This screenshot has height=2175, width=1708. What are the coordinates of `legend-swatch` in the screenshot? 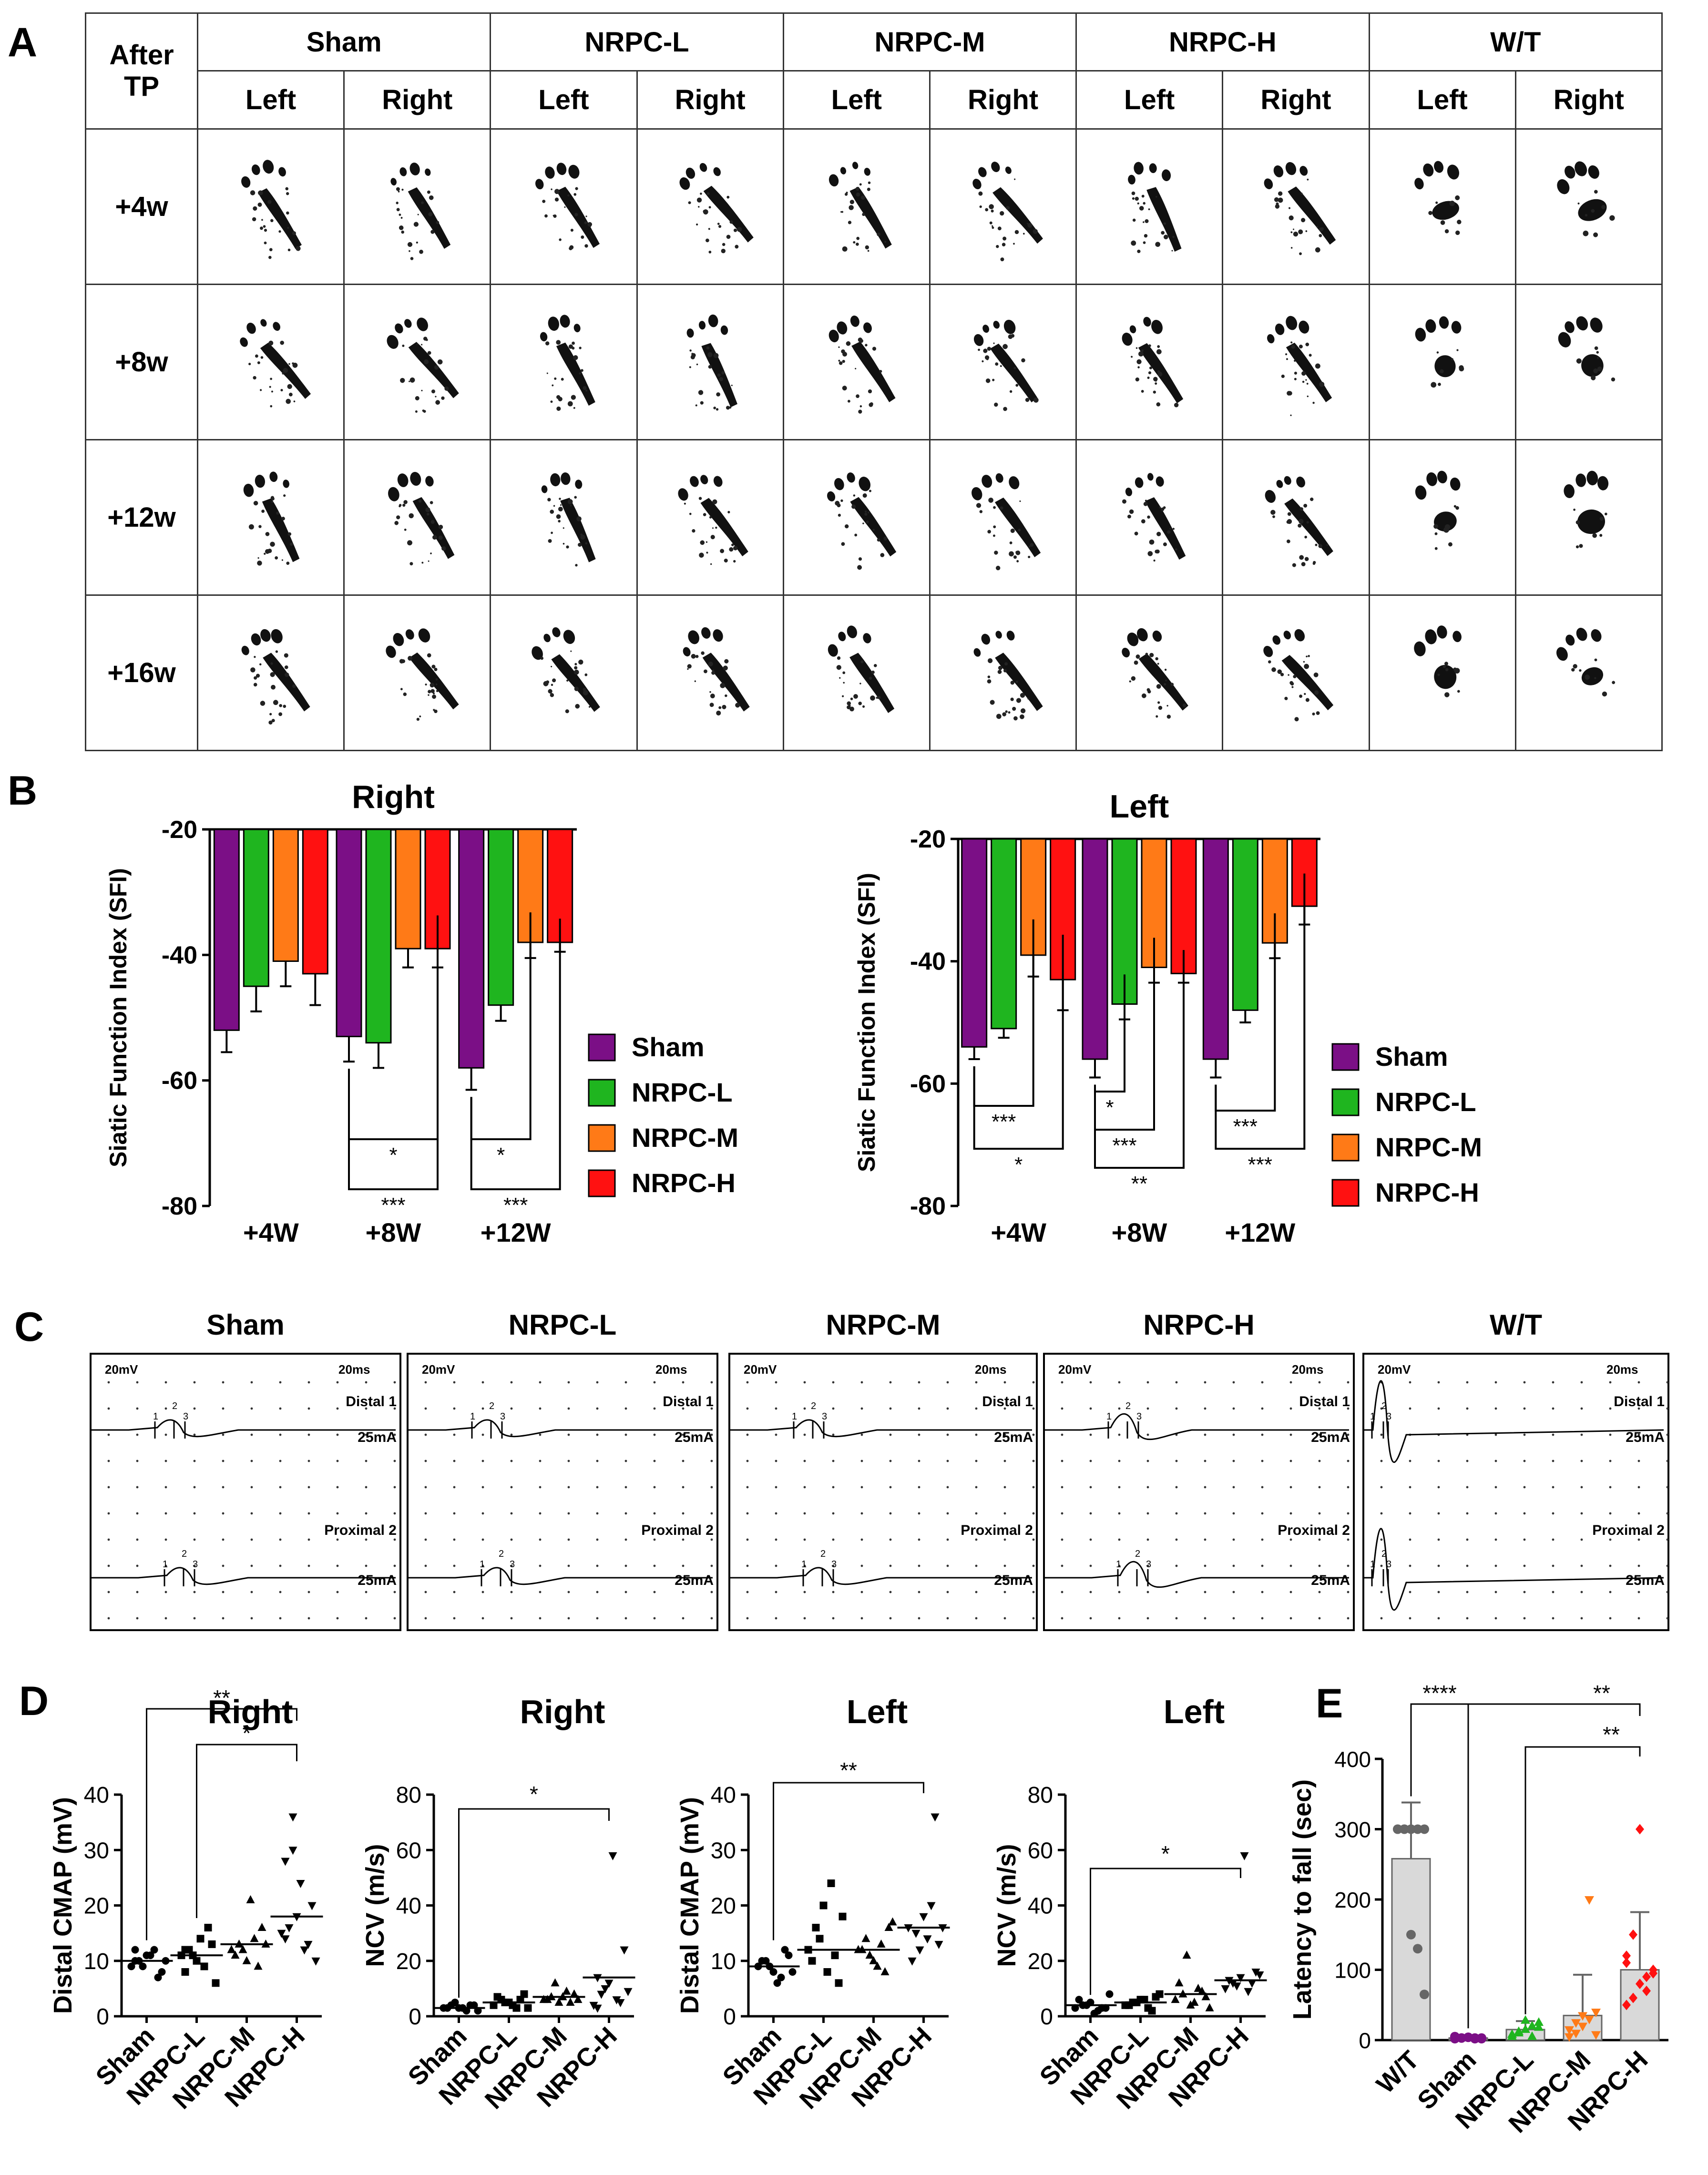 It's located at (1345, 1147).